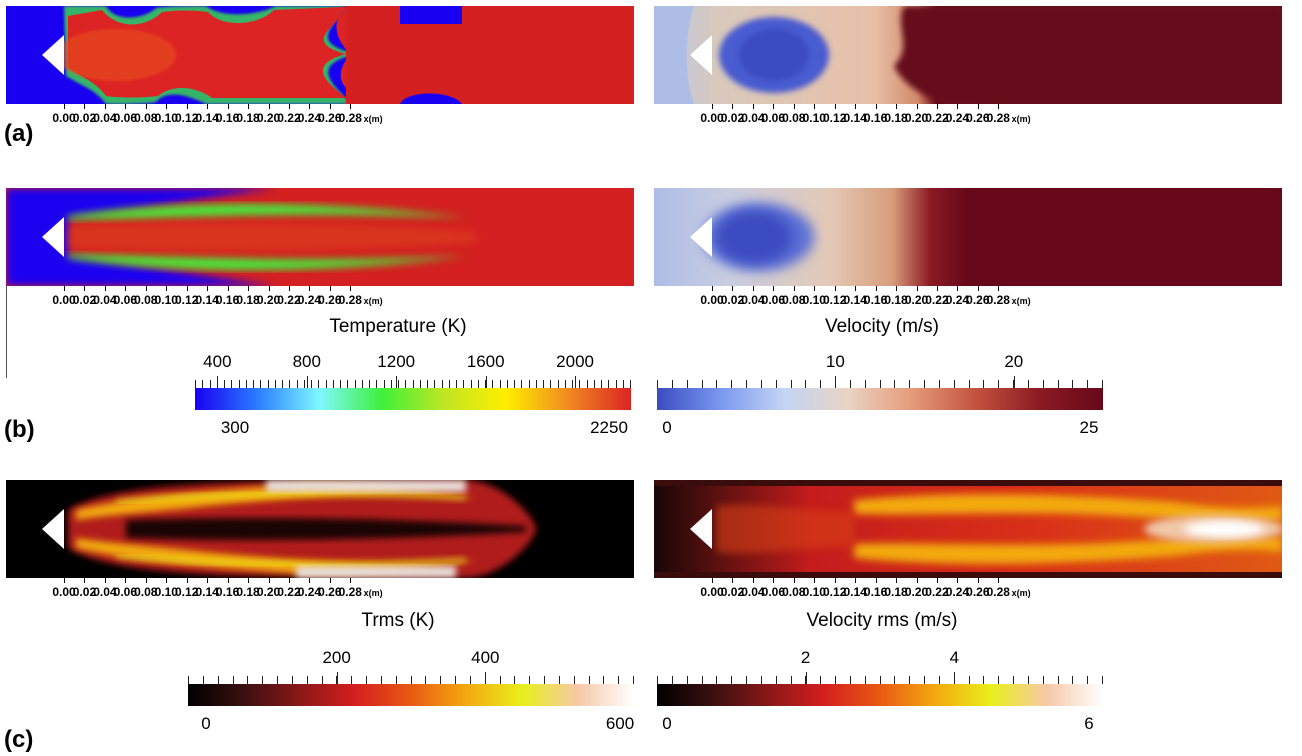  What do you see at coordinates (105, 300) in the screenshot?
I see `x-axis-tick-label: 0.04` at bounding box center [105, 300].